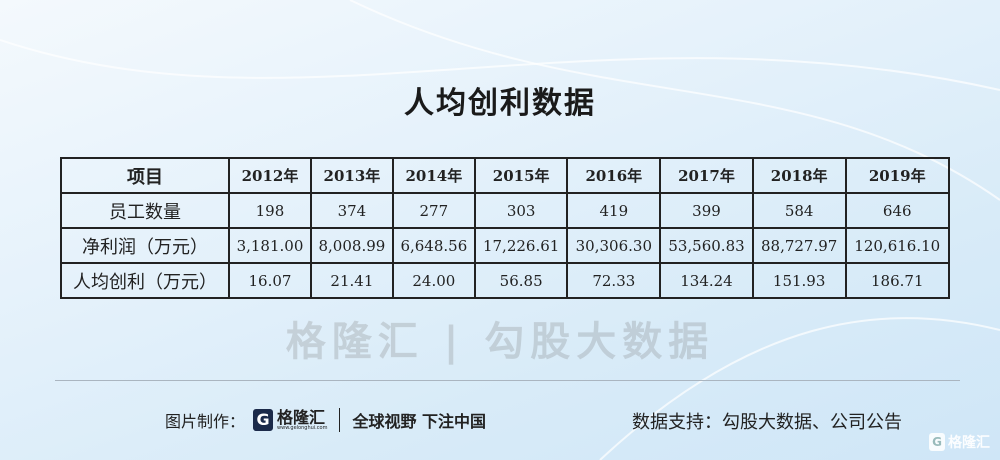 Image resolution: width=1000 pixels, height=460 pixels. I want to click on row-label: 员工数量, so click(145, 210).